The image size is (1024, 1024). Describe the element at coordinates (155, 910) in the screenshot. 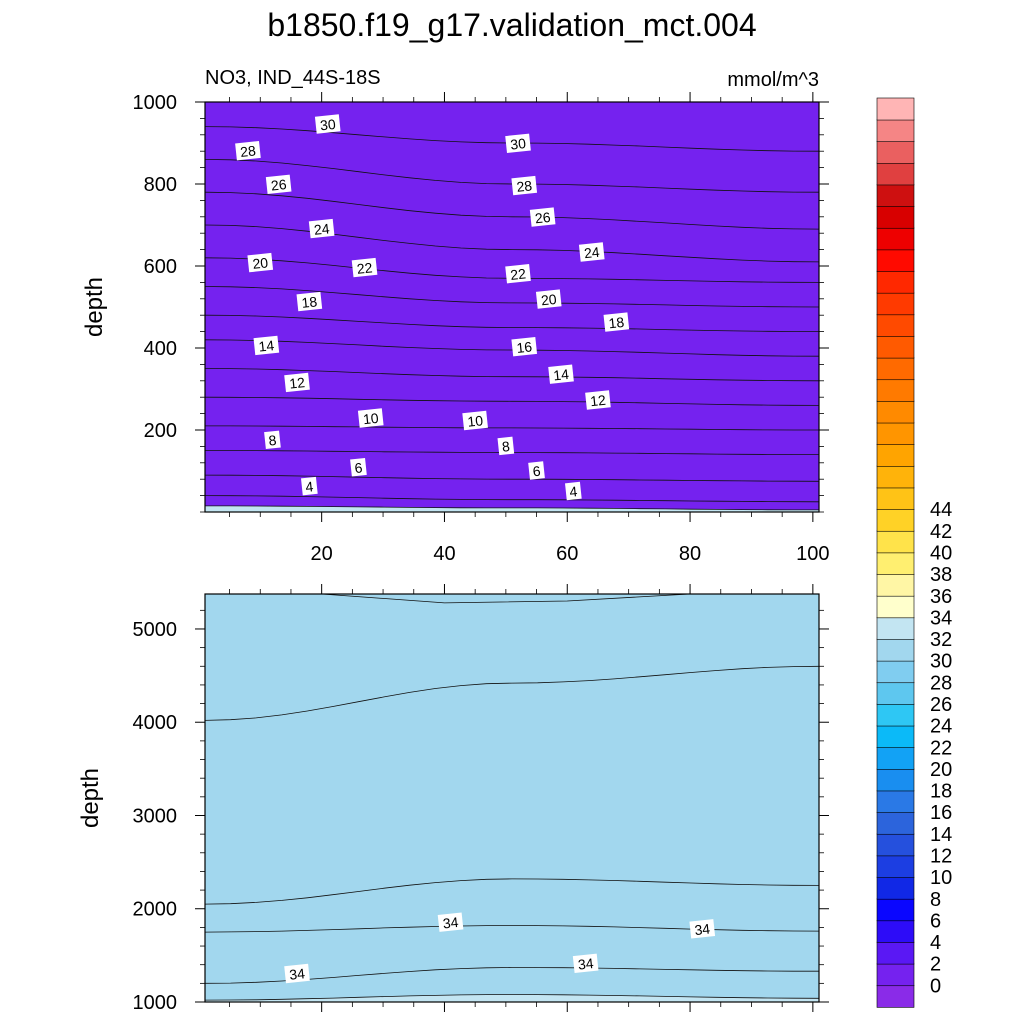

I see `y-tick-label: 2000` at that location.